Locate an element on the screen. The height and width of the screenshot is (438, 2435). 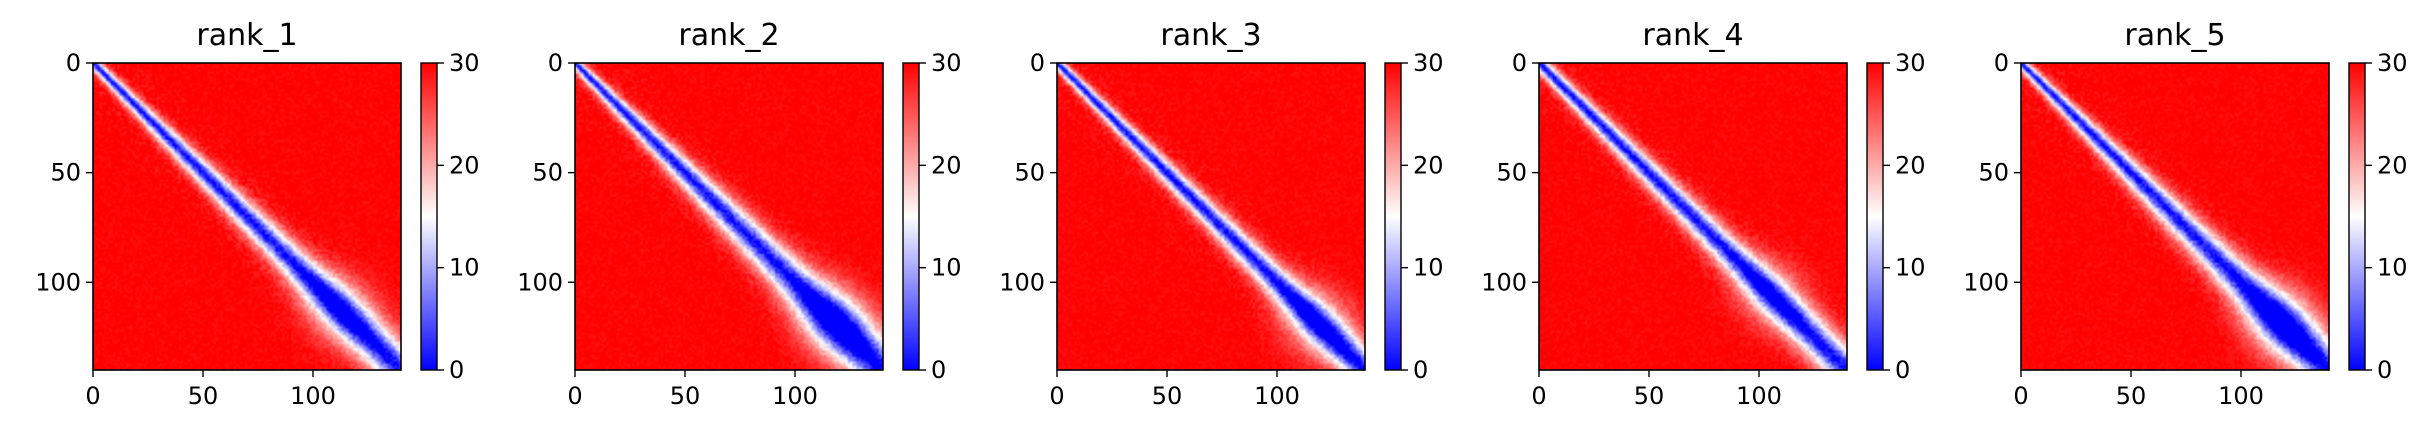
chart-title: rank_3 is located at coordinates (1210, 35).